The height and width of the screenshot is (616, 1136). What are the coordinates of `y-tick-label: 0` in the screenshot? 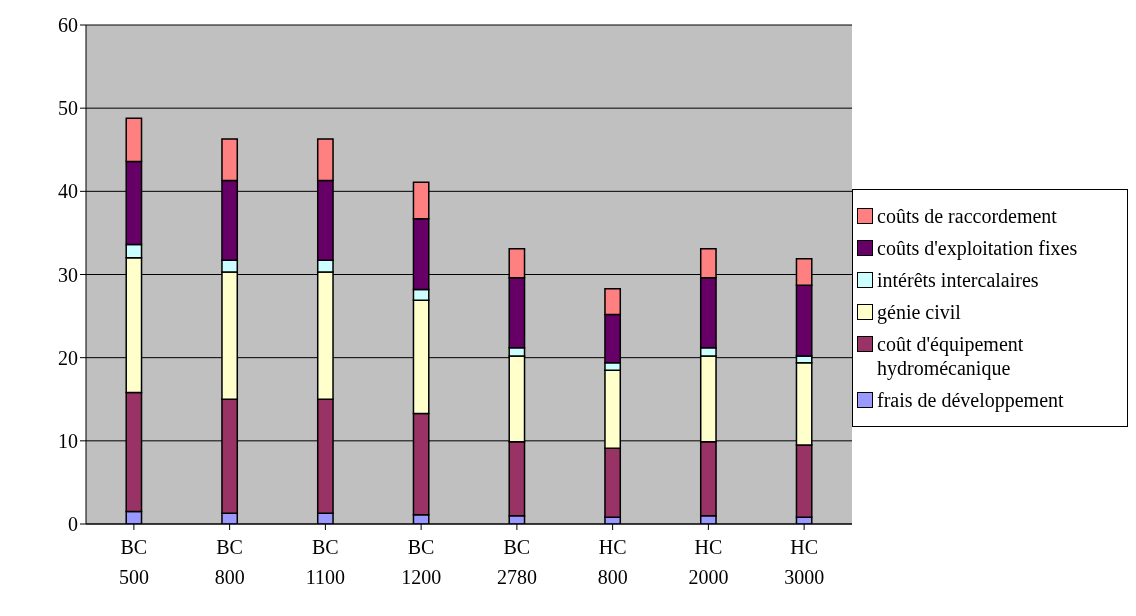 It's located at (73, 524).